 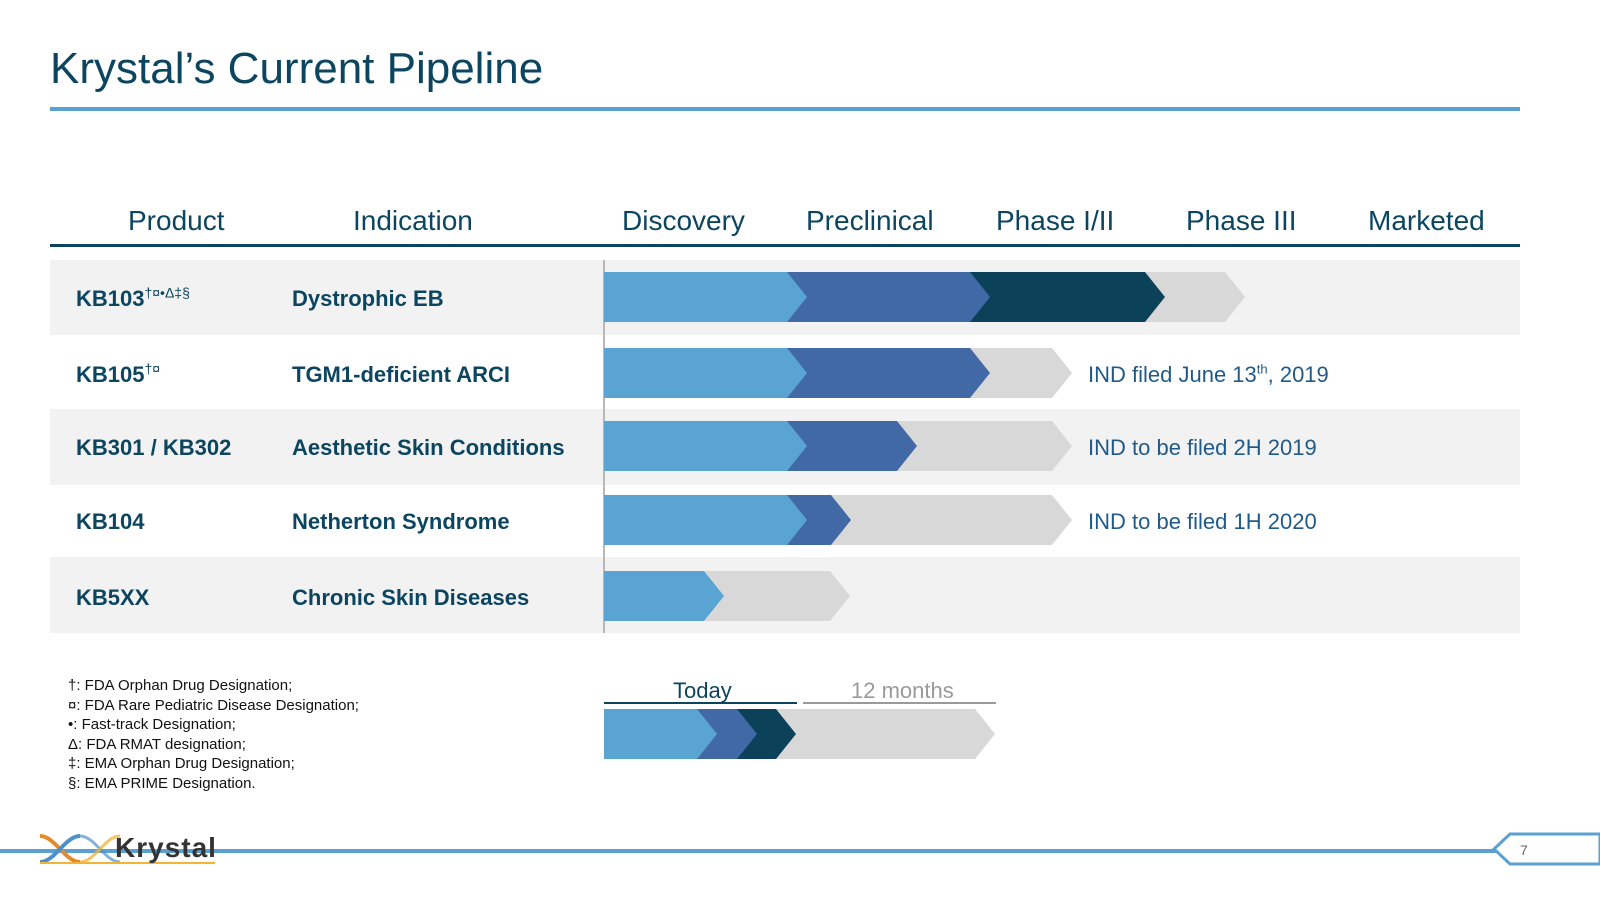 What do you see at coordinates (1241, 220) in the screenshot?
I see `column-header-phase-3: Phase III` at bounding box center [1241, 220].